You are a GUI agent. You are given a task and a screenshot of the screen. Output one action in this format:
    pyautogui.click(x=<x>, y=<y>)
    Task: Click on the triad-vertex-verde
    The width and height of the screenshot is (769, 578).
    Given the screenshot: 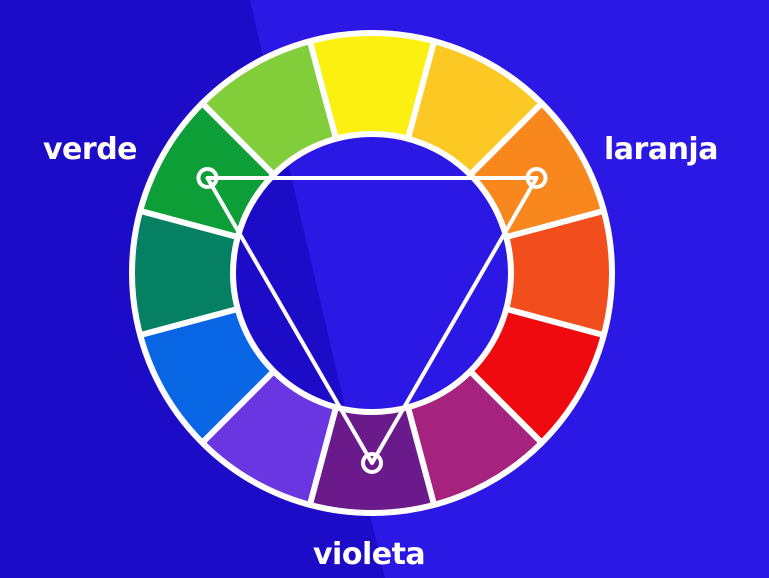 What is the action you would take?
    pyautogui.click(x=207, y=178)
    